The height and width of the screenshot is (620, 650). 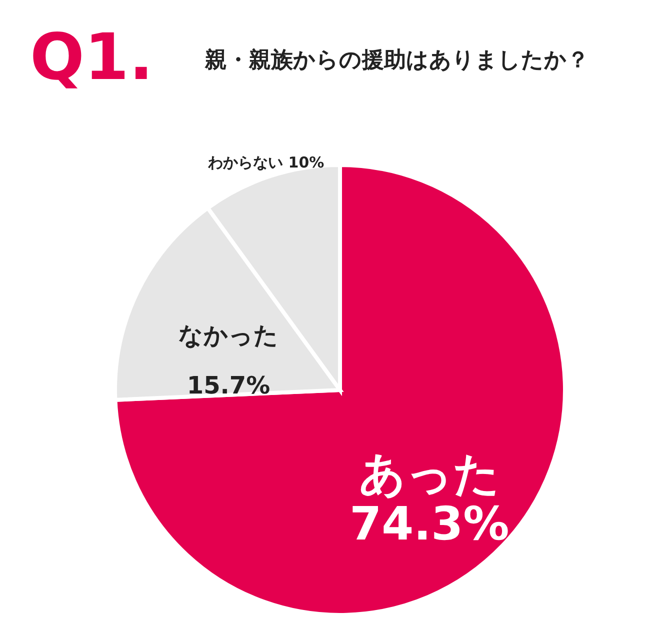 I want to click on data-label: 15.7%, so click(x=228, y=385).